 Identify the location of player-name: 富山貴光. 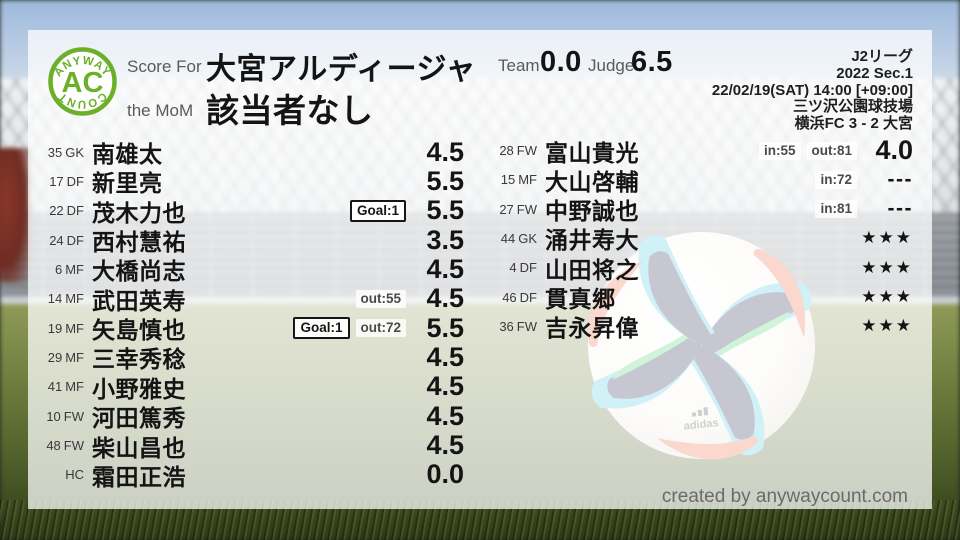
(592, 152).